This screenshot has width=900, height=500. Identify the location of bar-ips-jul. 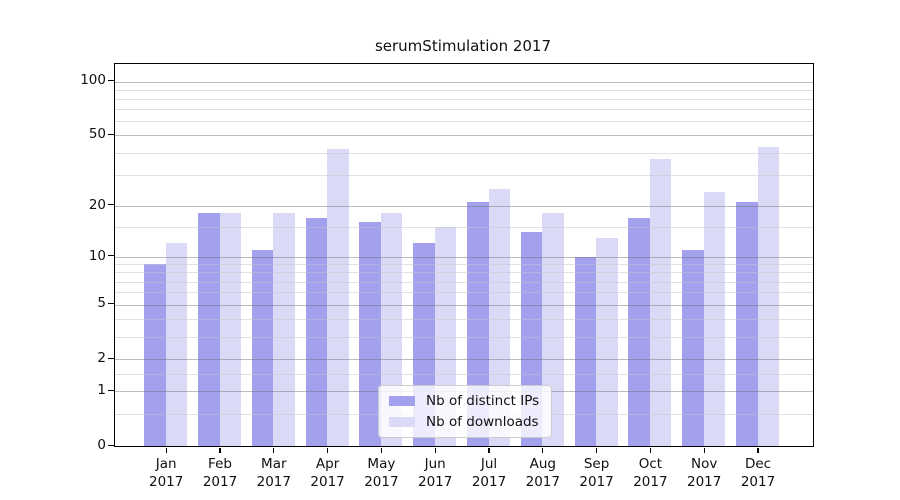
(478, 323).